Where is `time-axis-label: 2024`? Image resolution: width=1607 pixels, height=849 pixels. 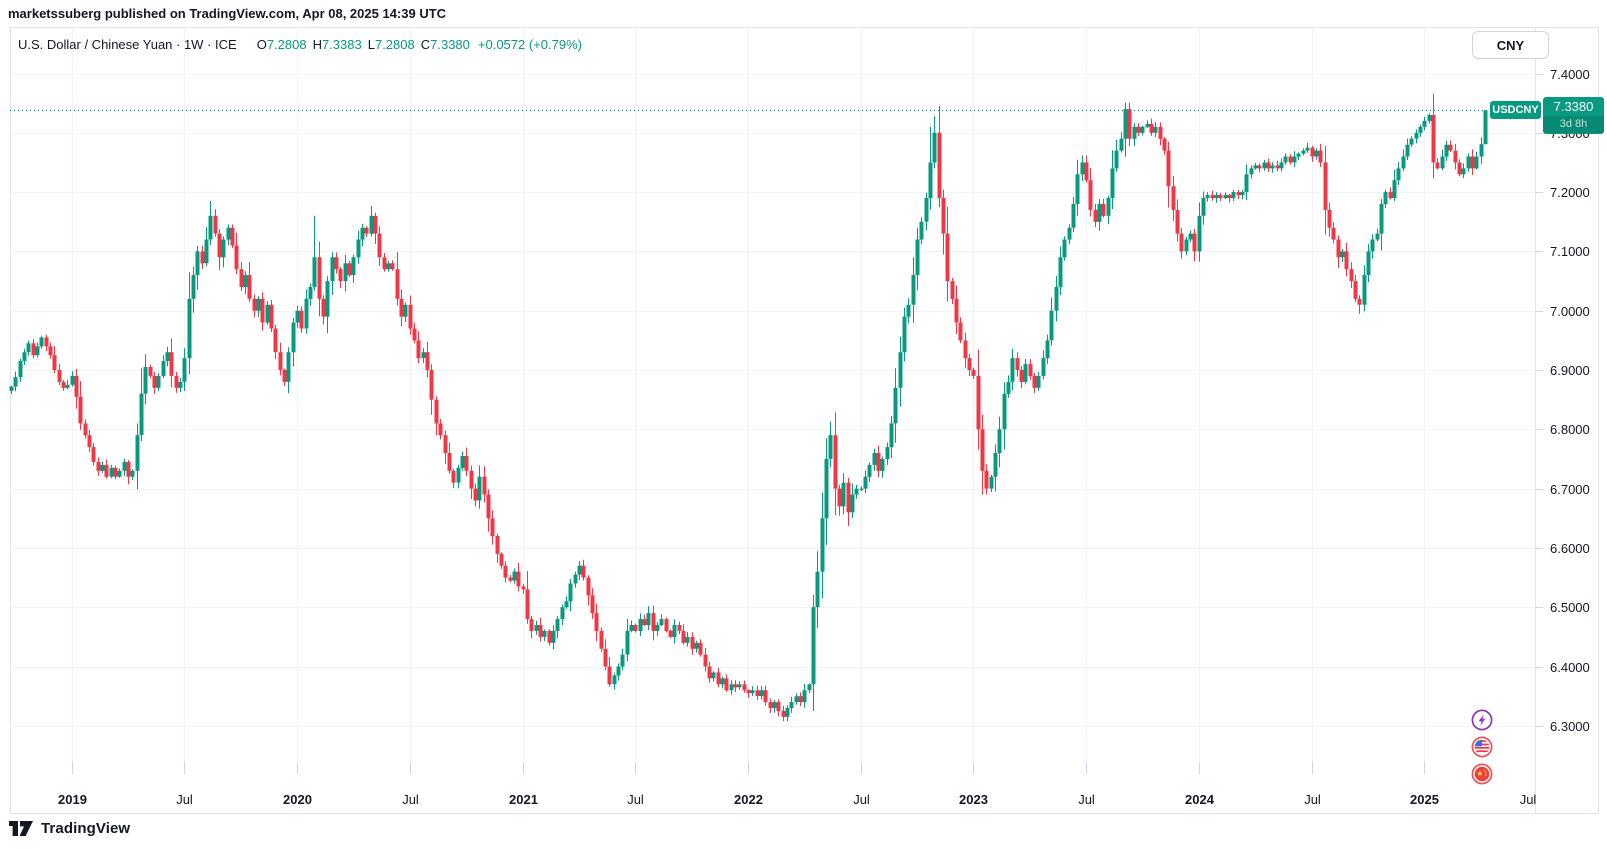
time-axis-label: 2024 is located at coordinates (1199, 799).